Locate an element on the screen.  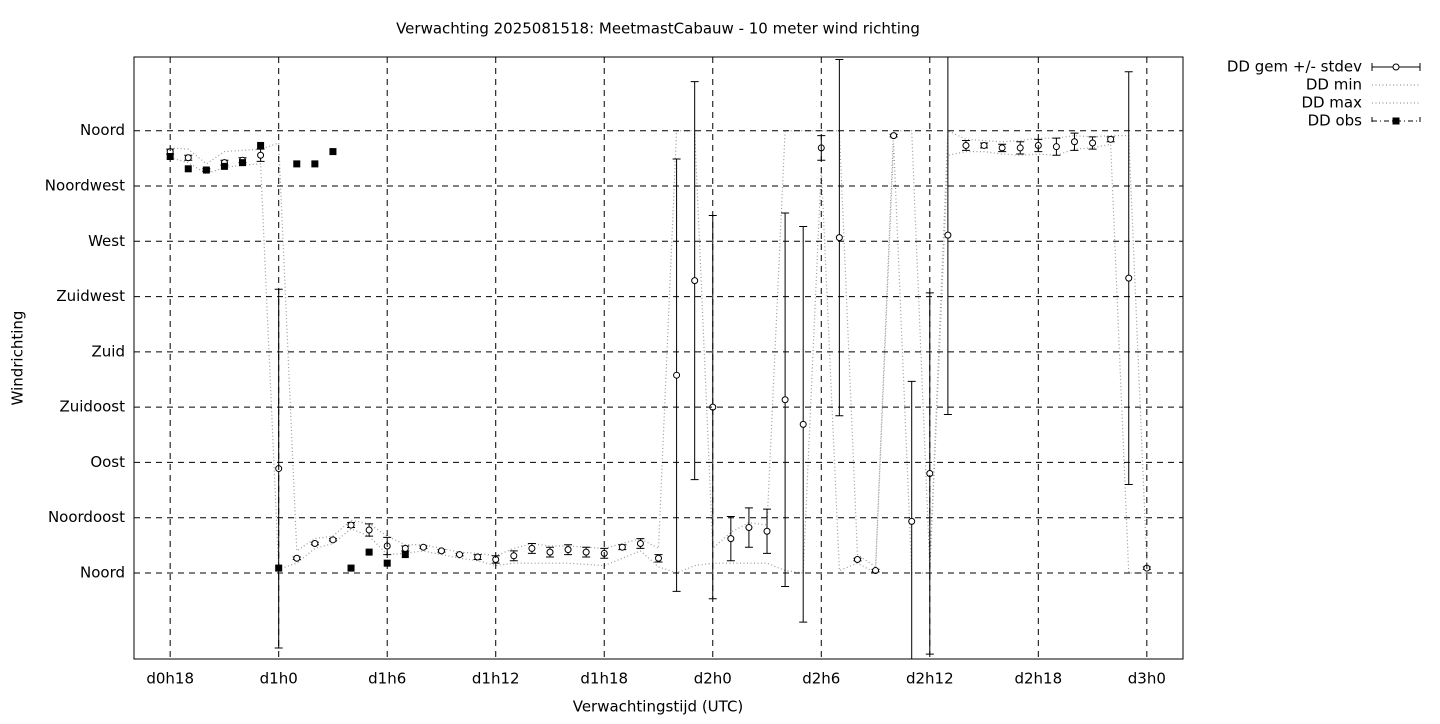
y-tick-label: West is located at coordinates (106, 241).